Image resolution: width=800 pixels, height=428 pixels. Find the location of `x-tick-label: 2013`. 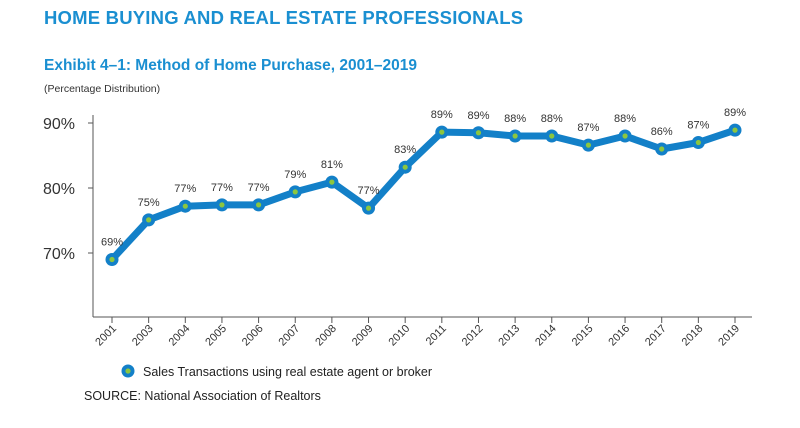

x-tick-label: 2013 is located at coordinates (509, 336).